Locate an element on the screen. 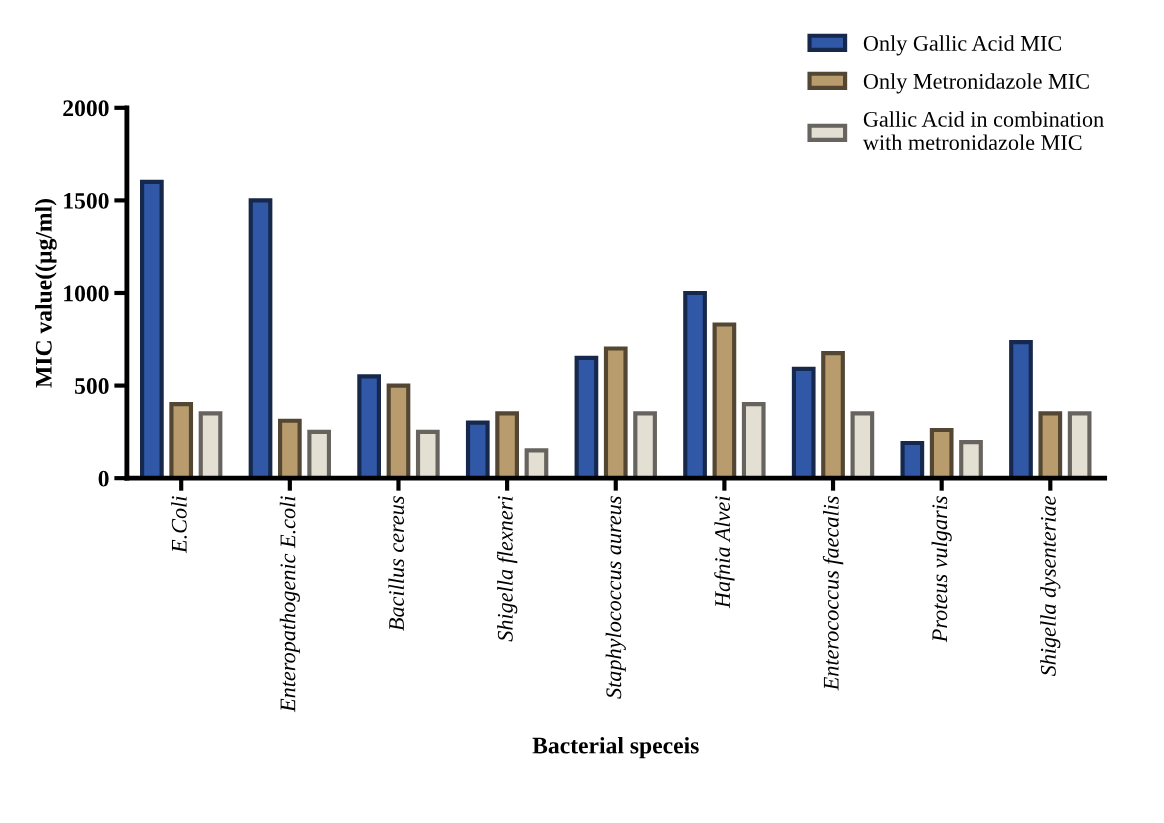 The height and width of the screenshot is (823, 1164). y-tick-label: 2000 is located at coordinates (86, 108).